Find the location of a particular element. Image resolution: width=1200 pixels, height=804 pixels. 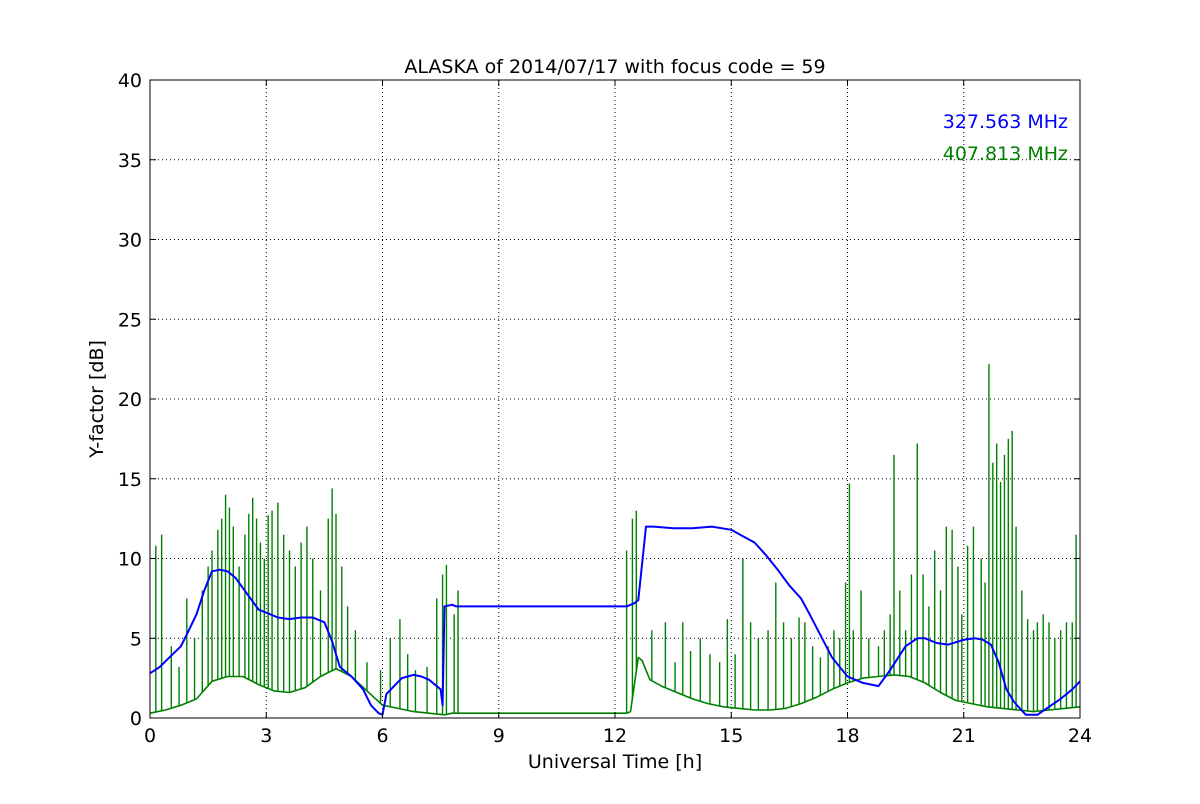

y-tick-label: 20 is located at coordinates (130, 400).